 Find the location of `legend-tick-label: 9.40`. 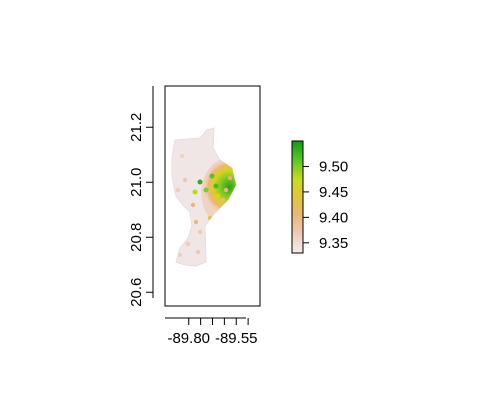

legend-tick-label: 9.40 is located at coordinates (333, 217).